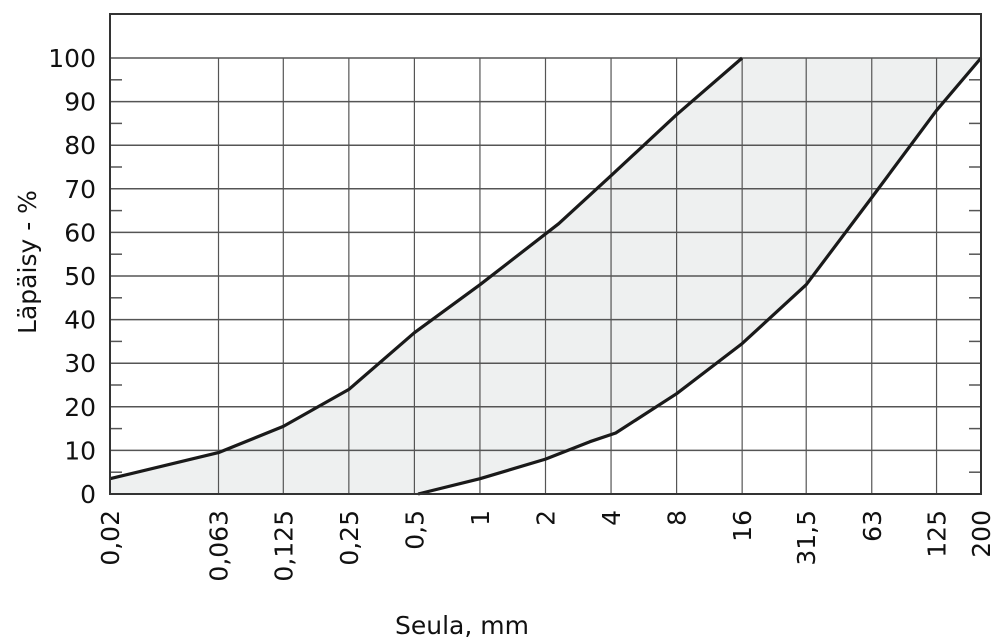 This screenshot has height=641, width=991. I want to click on x-tick-labels: 0,02 0,063 0,125 0,25 0,5 1 2 4 8 16 31,5 63 125 200, so click(543, 546).